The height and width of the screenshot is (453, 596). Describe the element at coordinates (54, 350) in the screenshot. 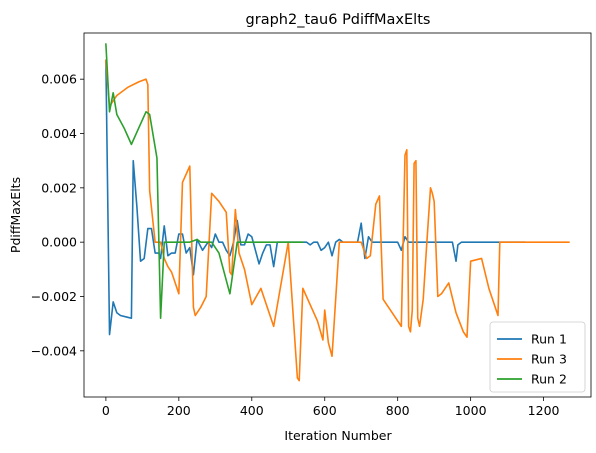

I see `y-tick-label: −0.004` at that location.